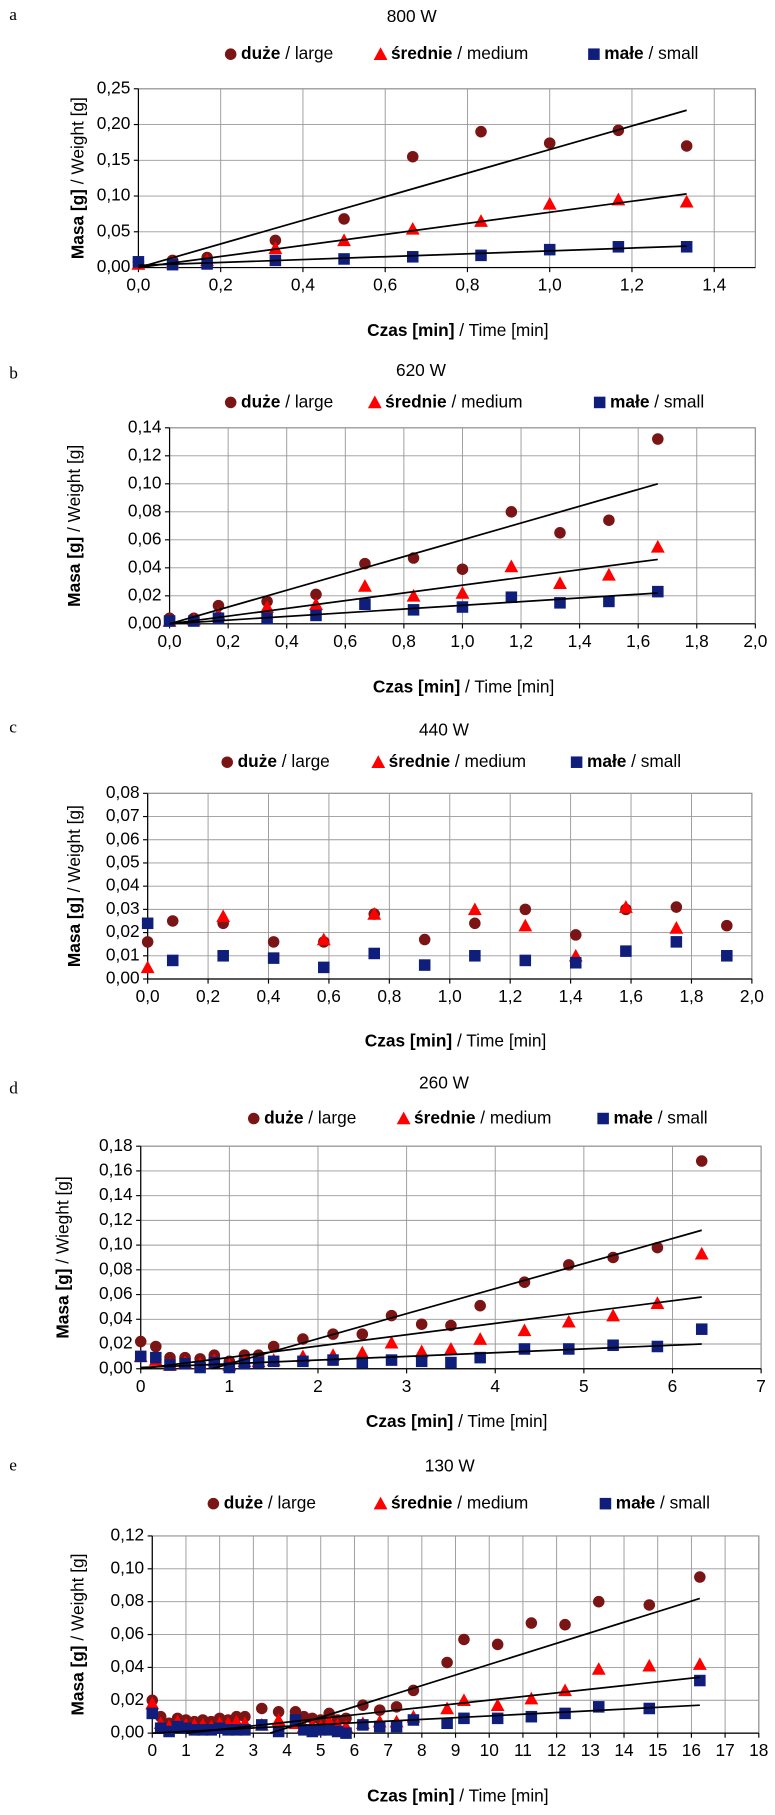 The width and height of the screenshot is (775, 1815). What do you see at coordinates (123, 885) in the screenshot?
I see `y-tick-label: 0,04` at bounding box center [123, 885].